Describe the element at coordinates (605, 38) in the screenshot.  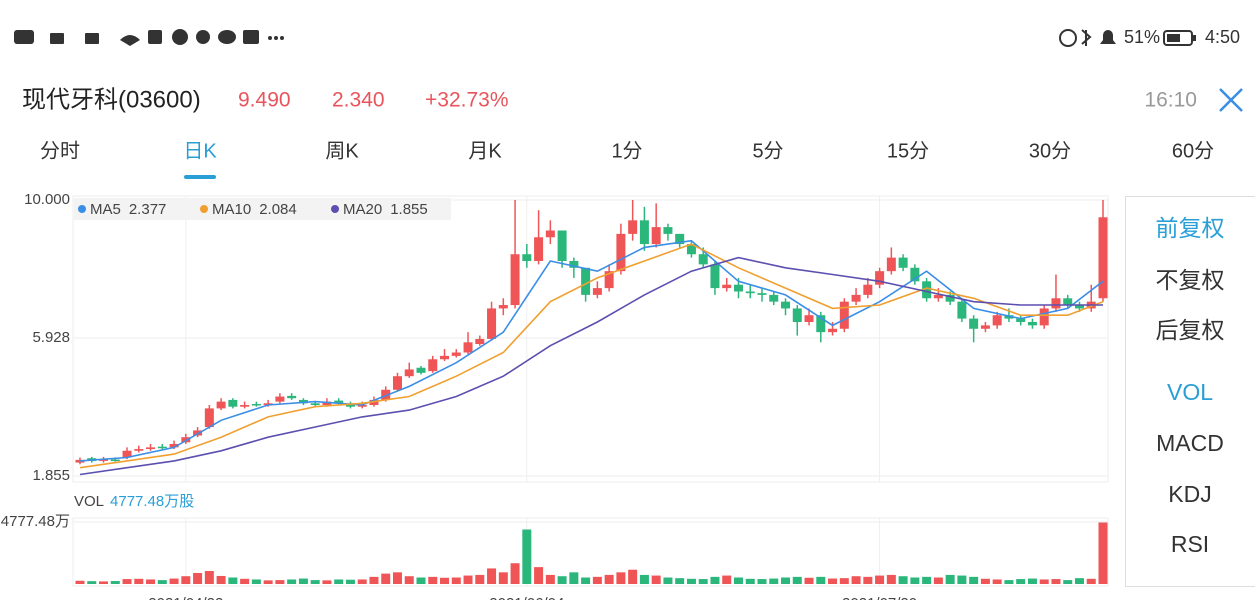
I see `status-icons` at that location.